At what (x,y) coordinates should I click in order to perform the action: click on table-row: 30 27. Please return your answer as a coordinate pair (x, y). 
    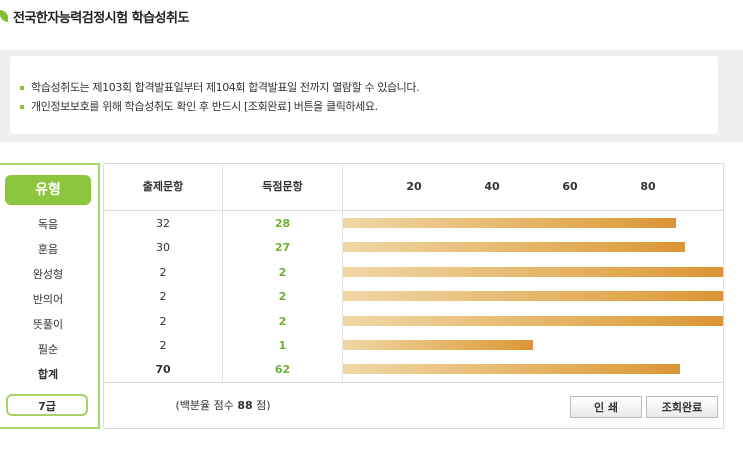
    Looking at the image, I should click on (413, 247).